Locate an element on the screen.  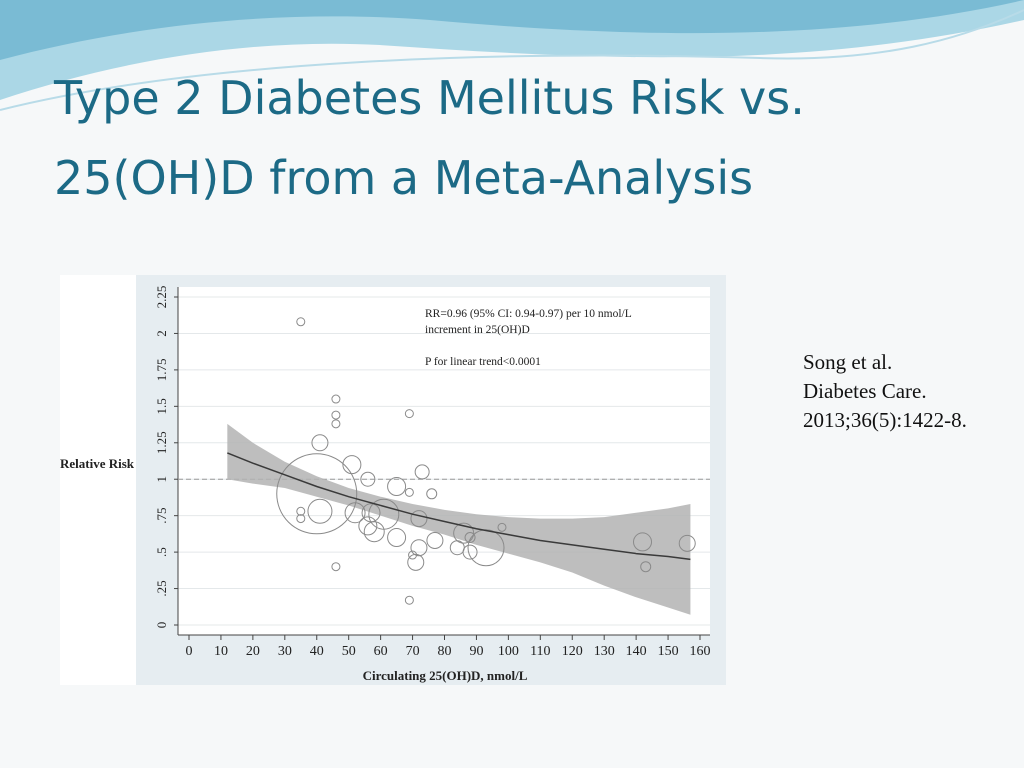
citation-line: 2013;36(5):1422-8. is located at coordinates (885, 420).